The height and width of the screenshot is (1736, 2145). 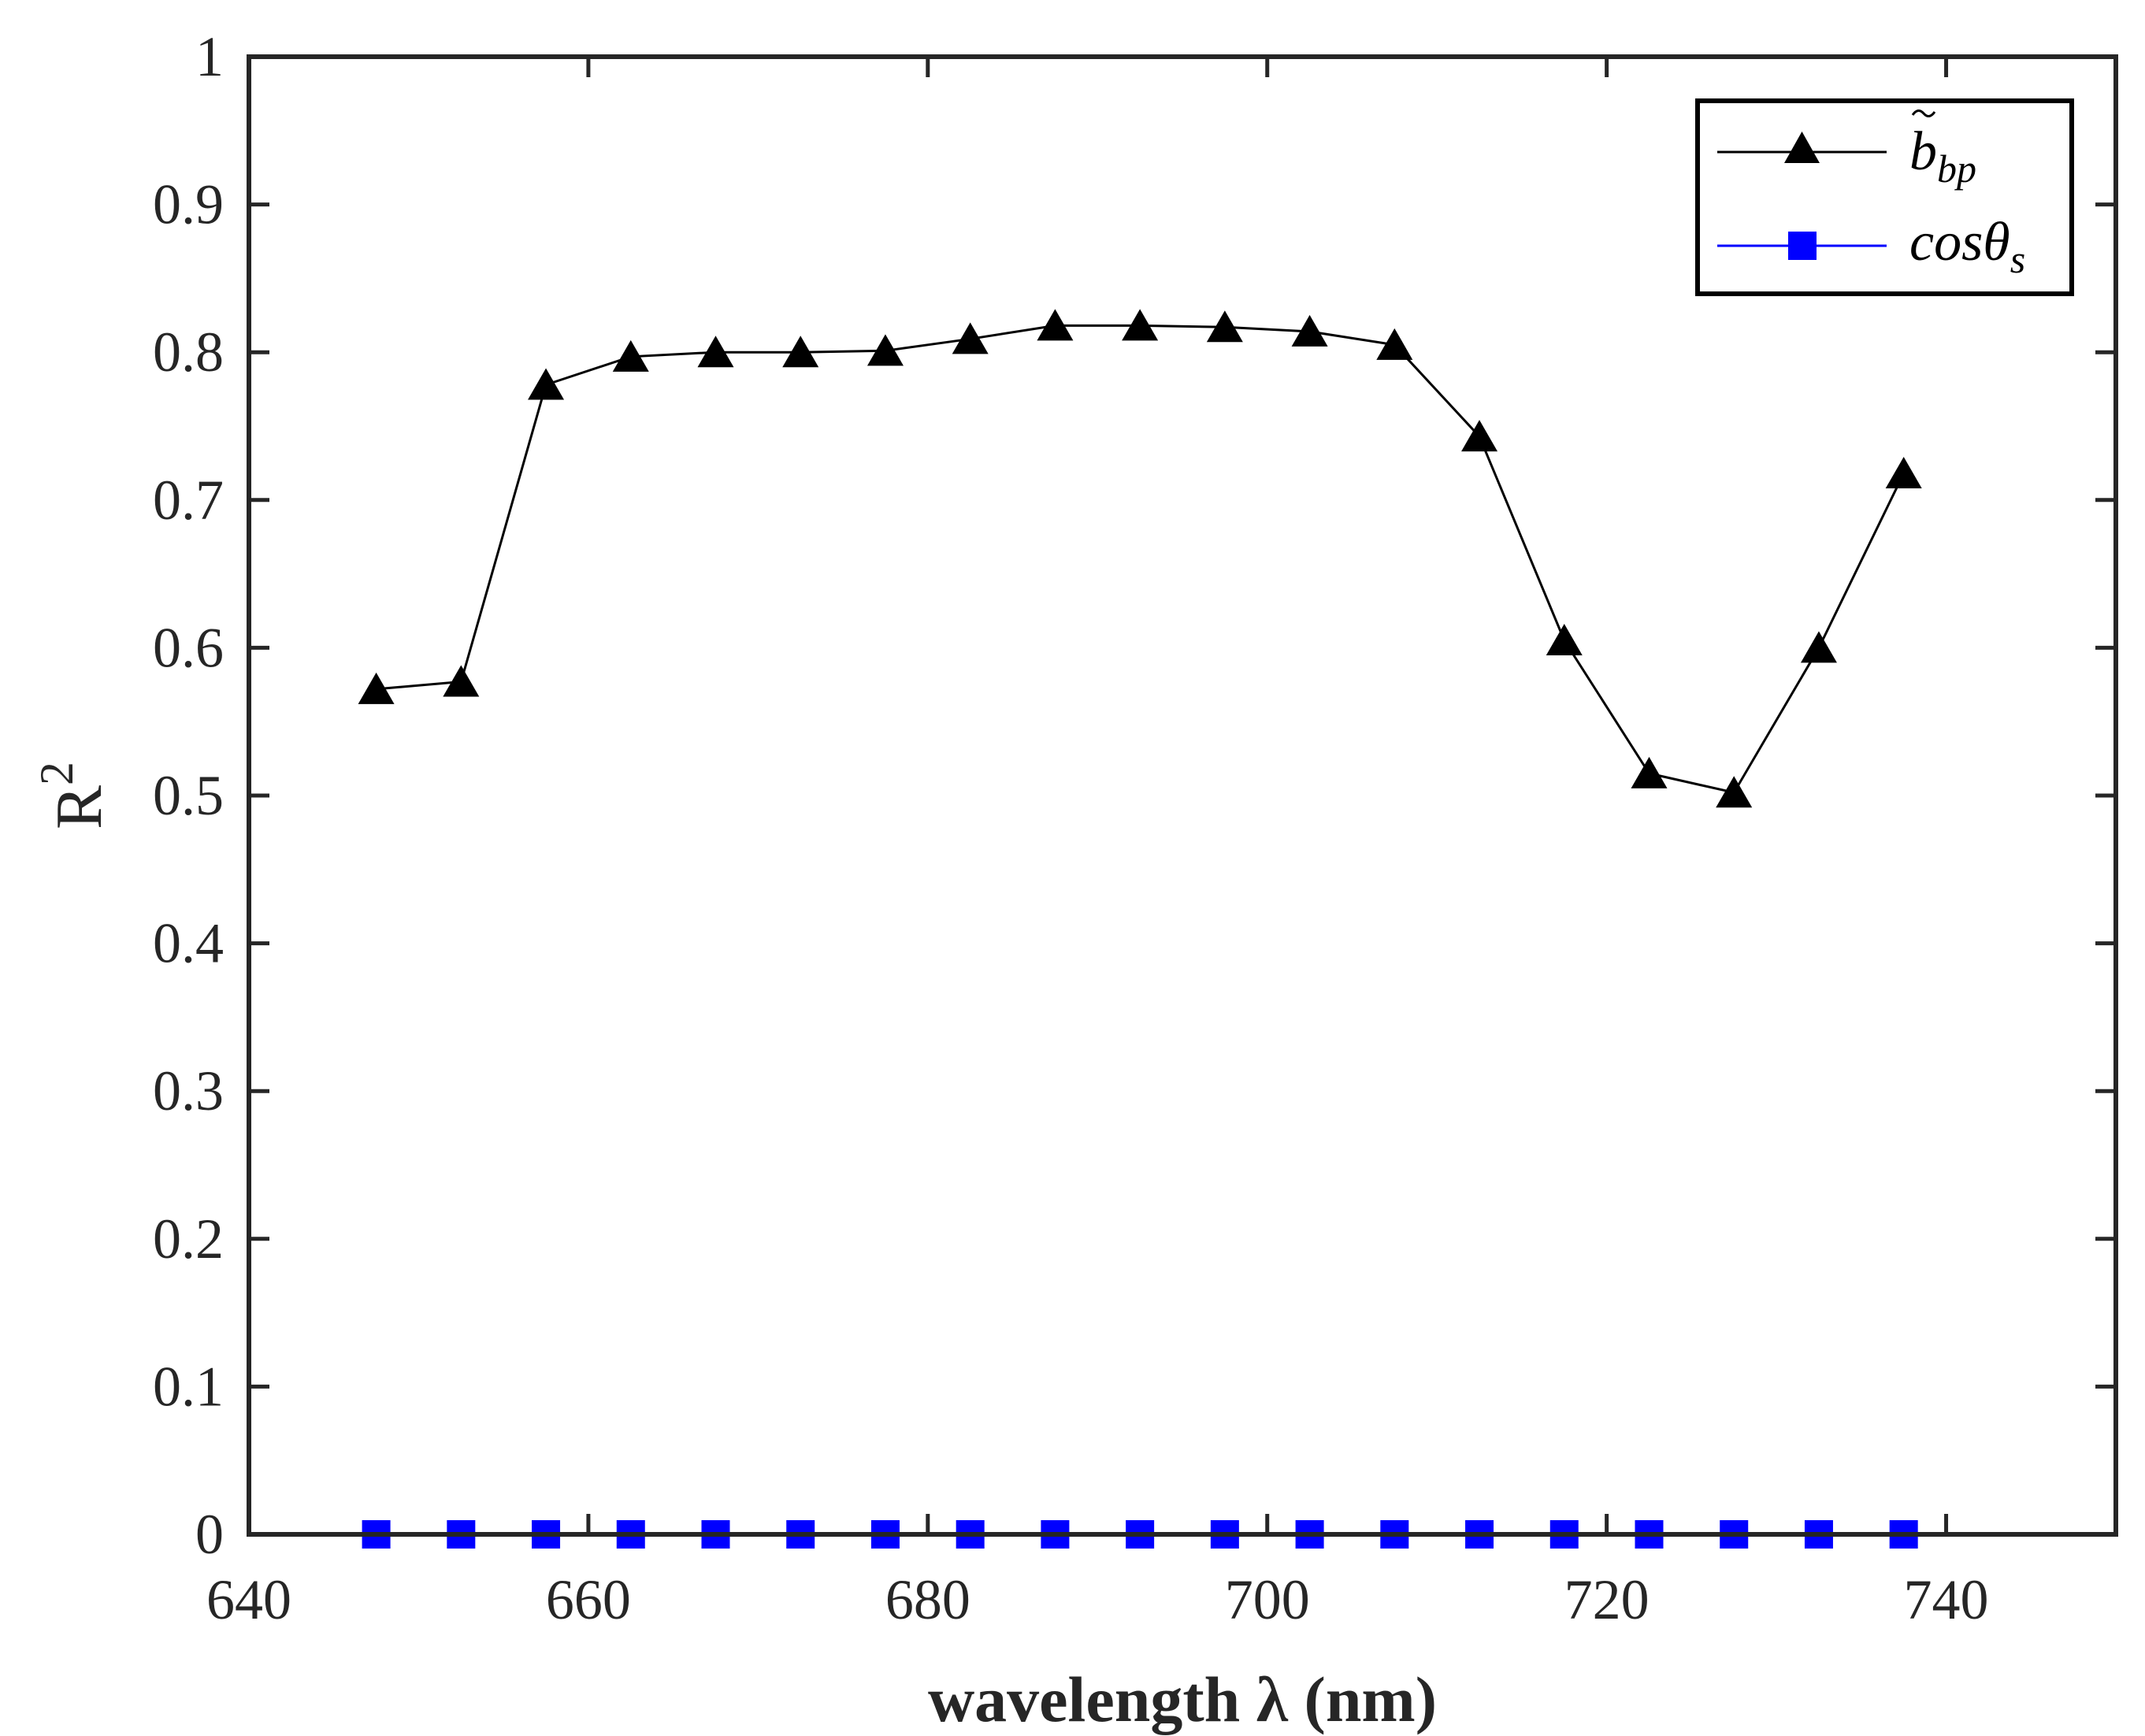 What do you see at coordinates (188, 1091) in the screenshot?
I see `y-tick-label: 0.3` at bounding box center [188, 1091].